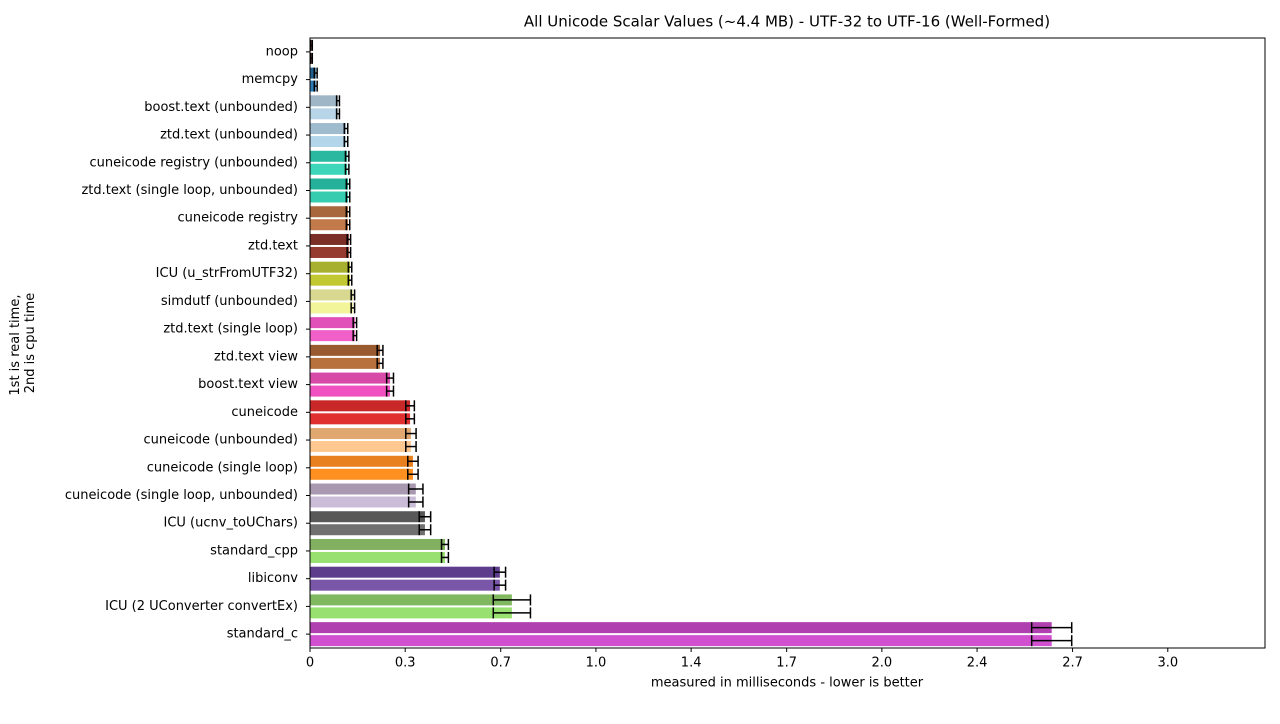 Image resolution: width=1280 pixels, height=724 pixels. What do you see at coordinates (189, 190) in the screenshot?
I see `y-tick-label: ztd.text (single loop, unbounded)` at bounding box center [189, 190].